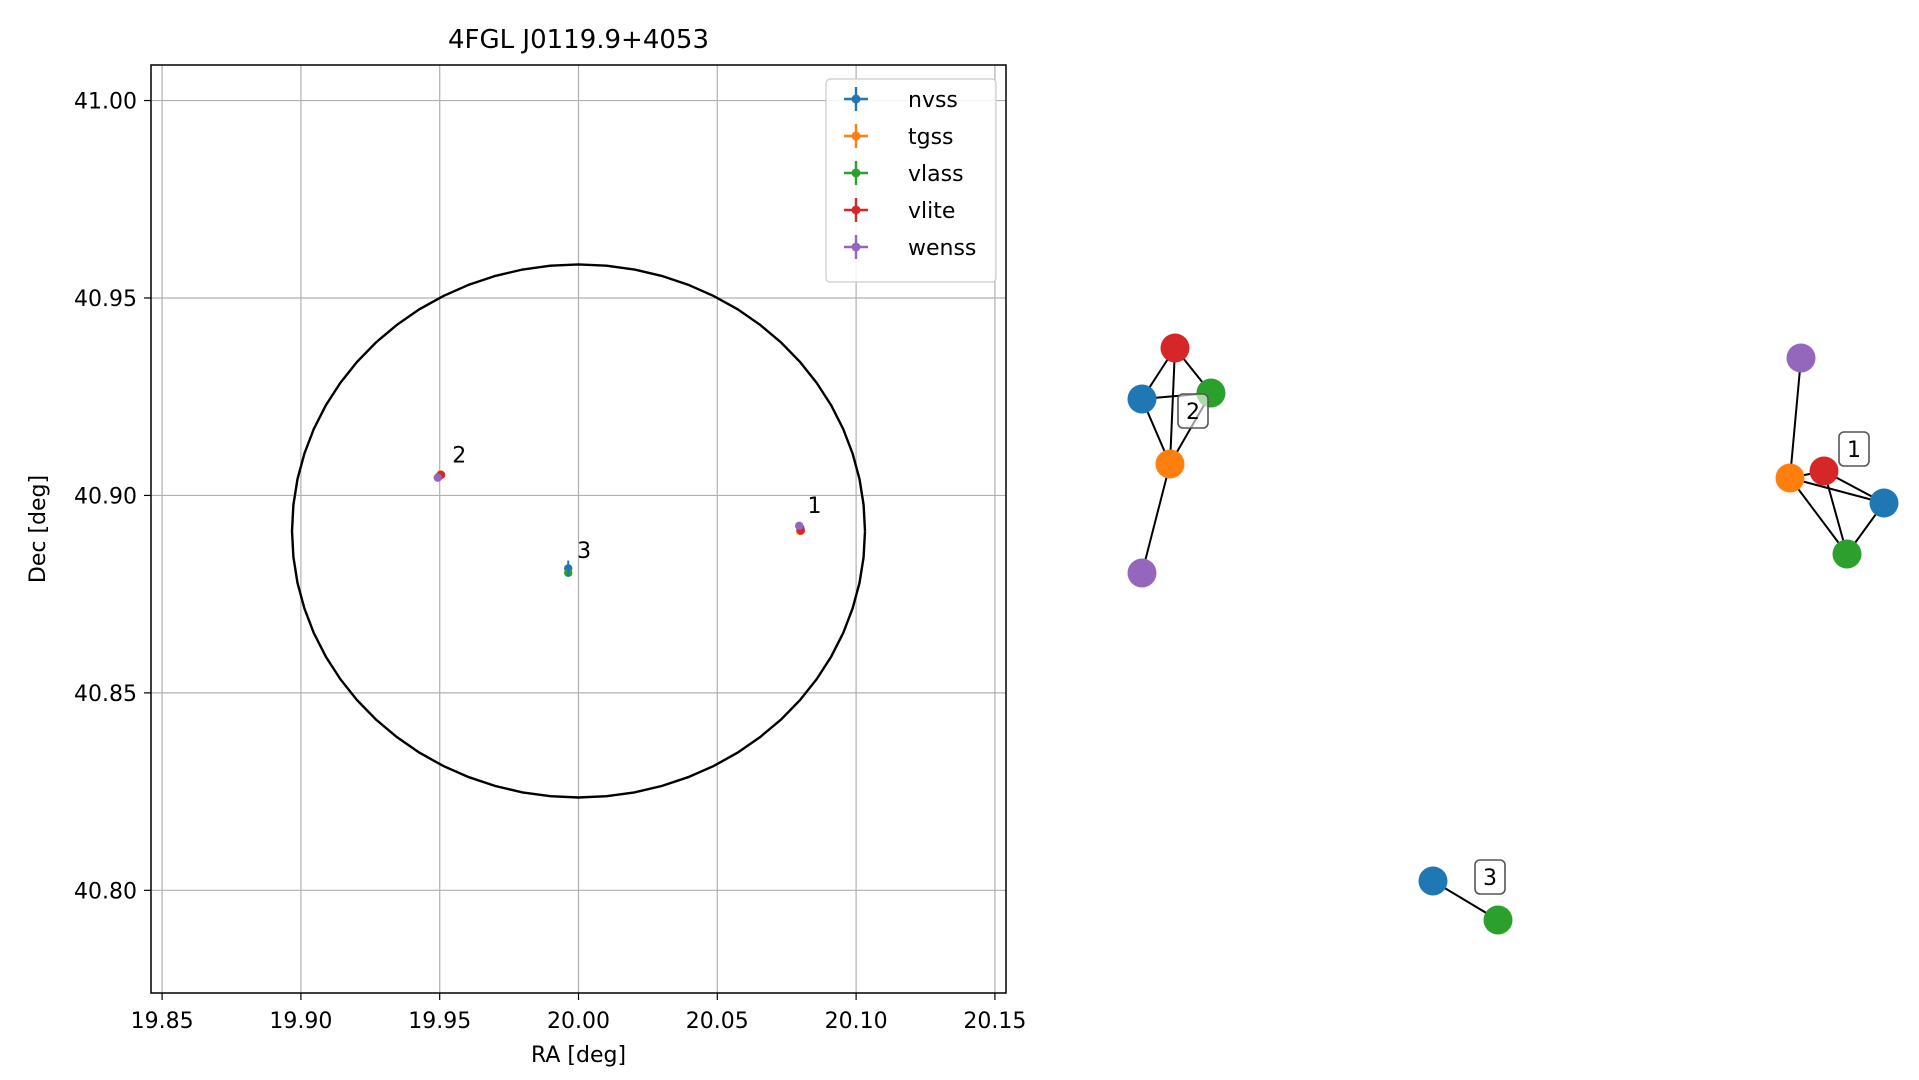 The image size is (1919, 1080). I want to click on legend: nvss tgss vlass vlite wenss, so click(911, 180).